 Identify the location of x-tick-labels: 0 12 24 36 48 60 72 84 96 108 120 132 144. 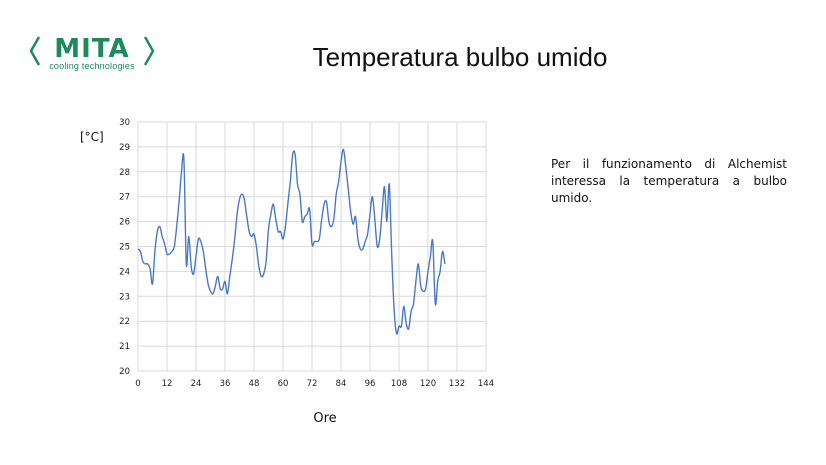
(314, 384).